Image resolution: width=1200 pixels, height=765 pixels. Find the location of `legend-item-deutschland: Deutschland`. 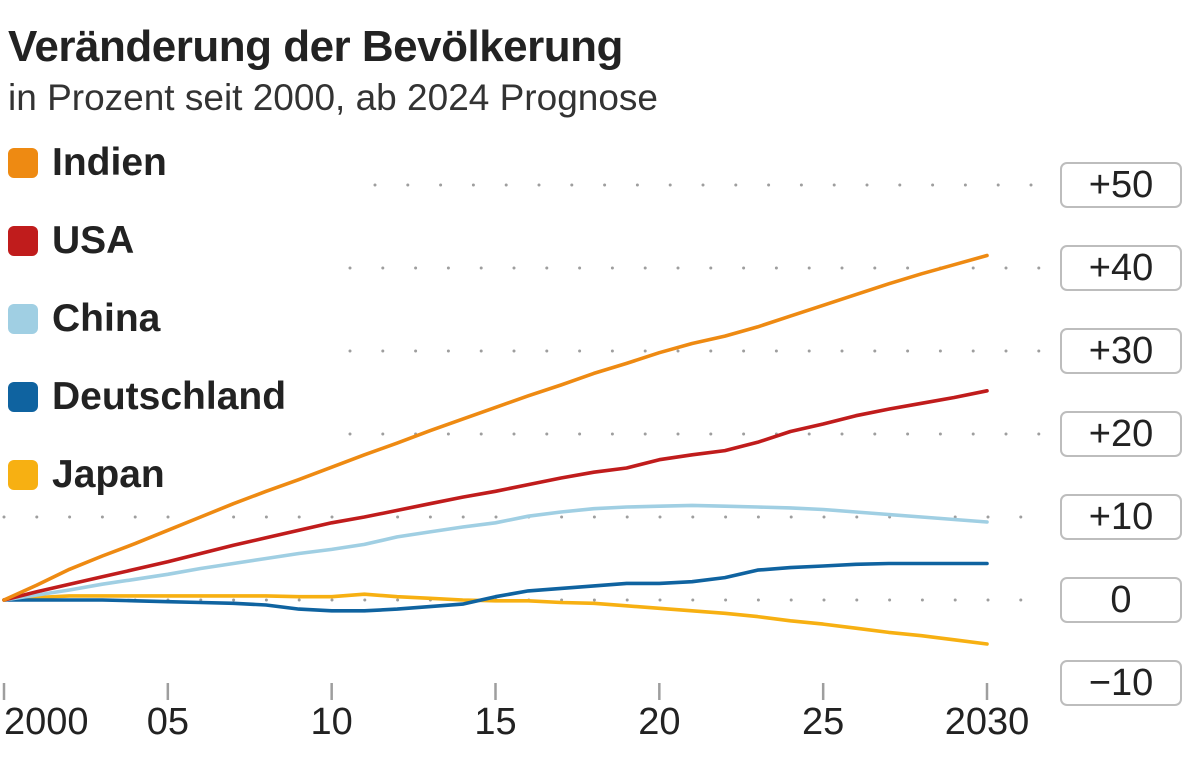

legend-item-deutschland: Deutschland is located at coordinates (178, 397).